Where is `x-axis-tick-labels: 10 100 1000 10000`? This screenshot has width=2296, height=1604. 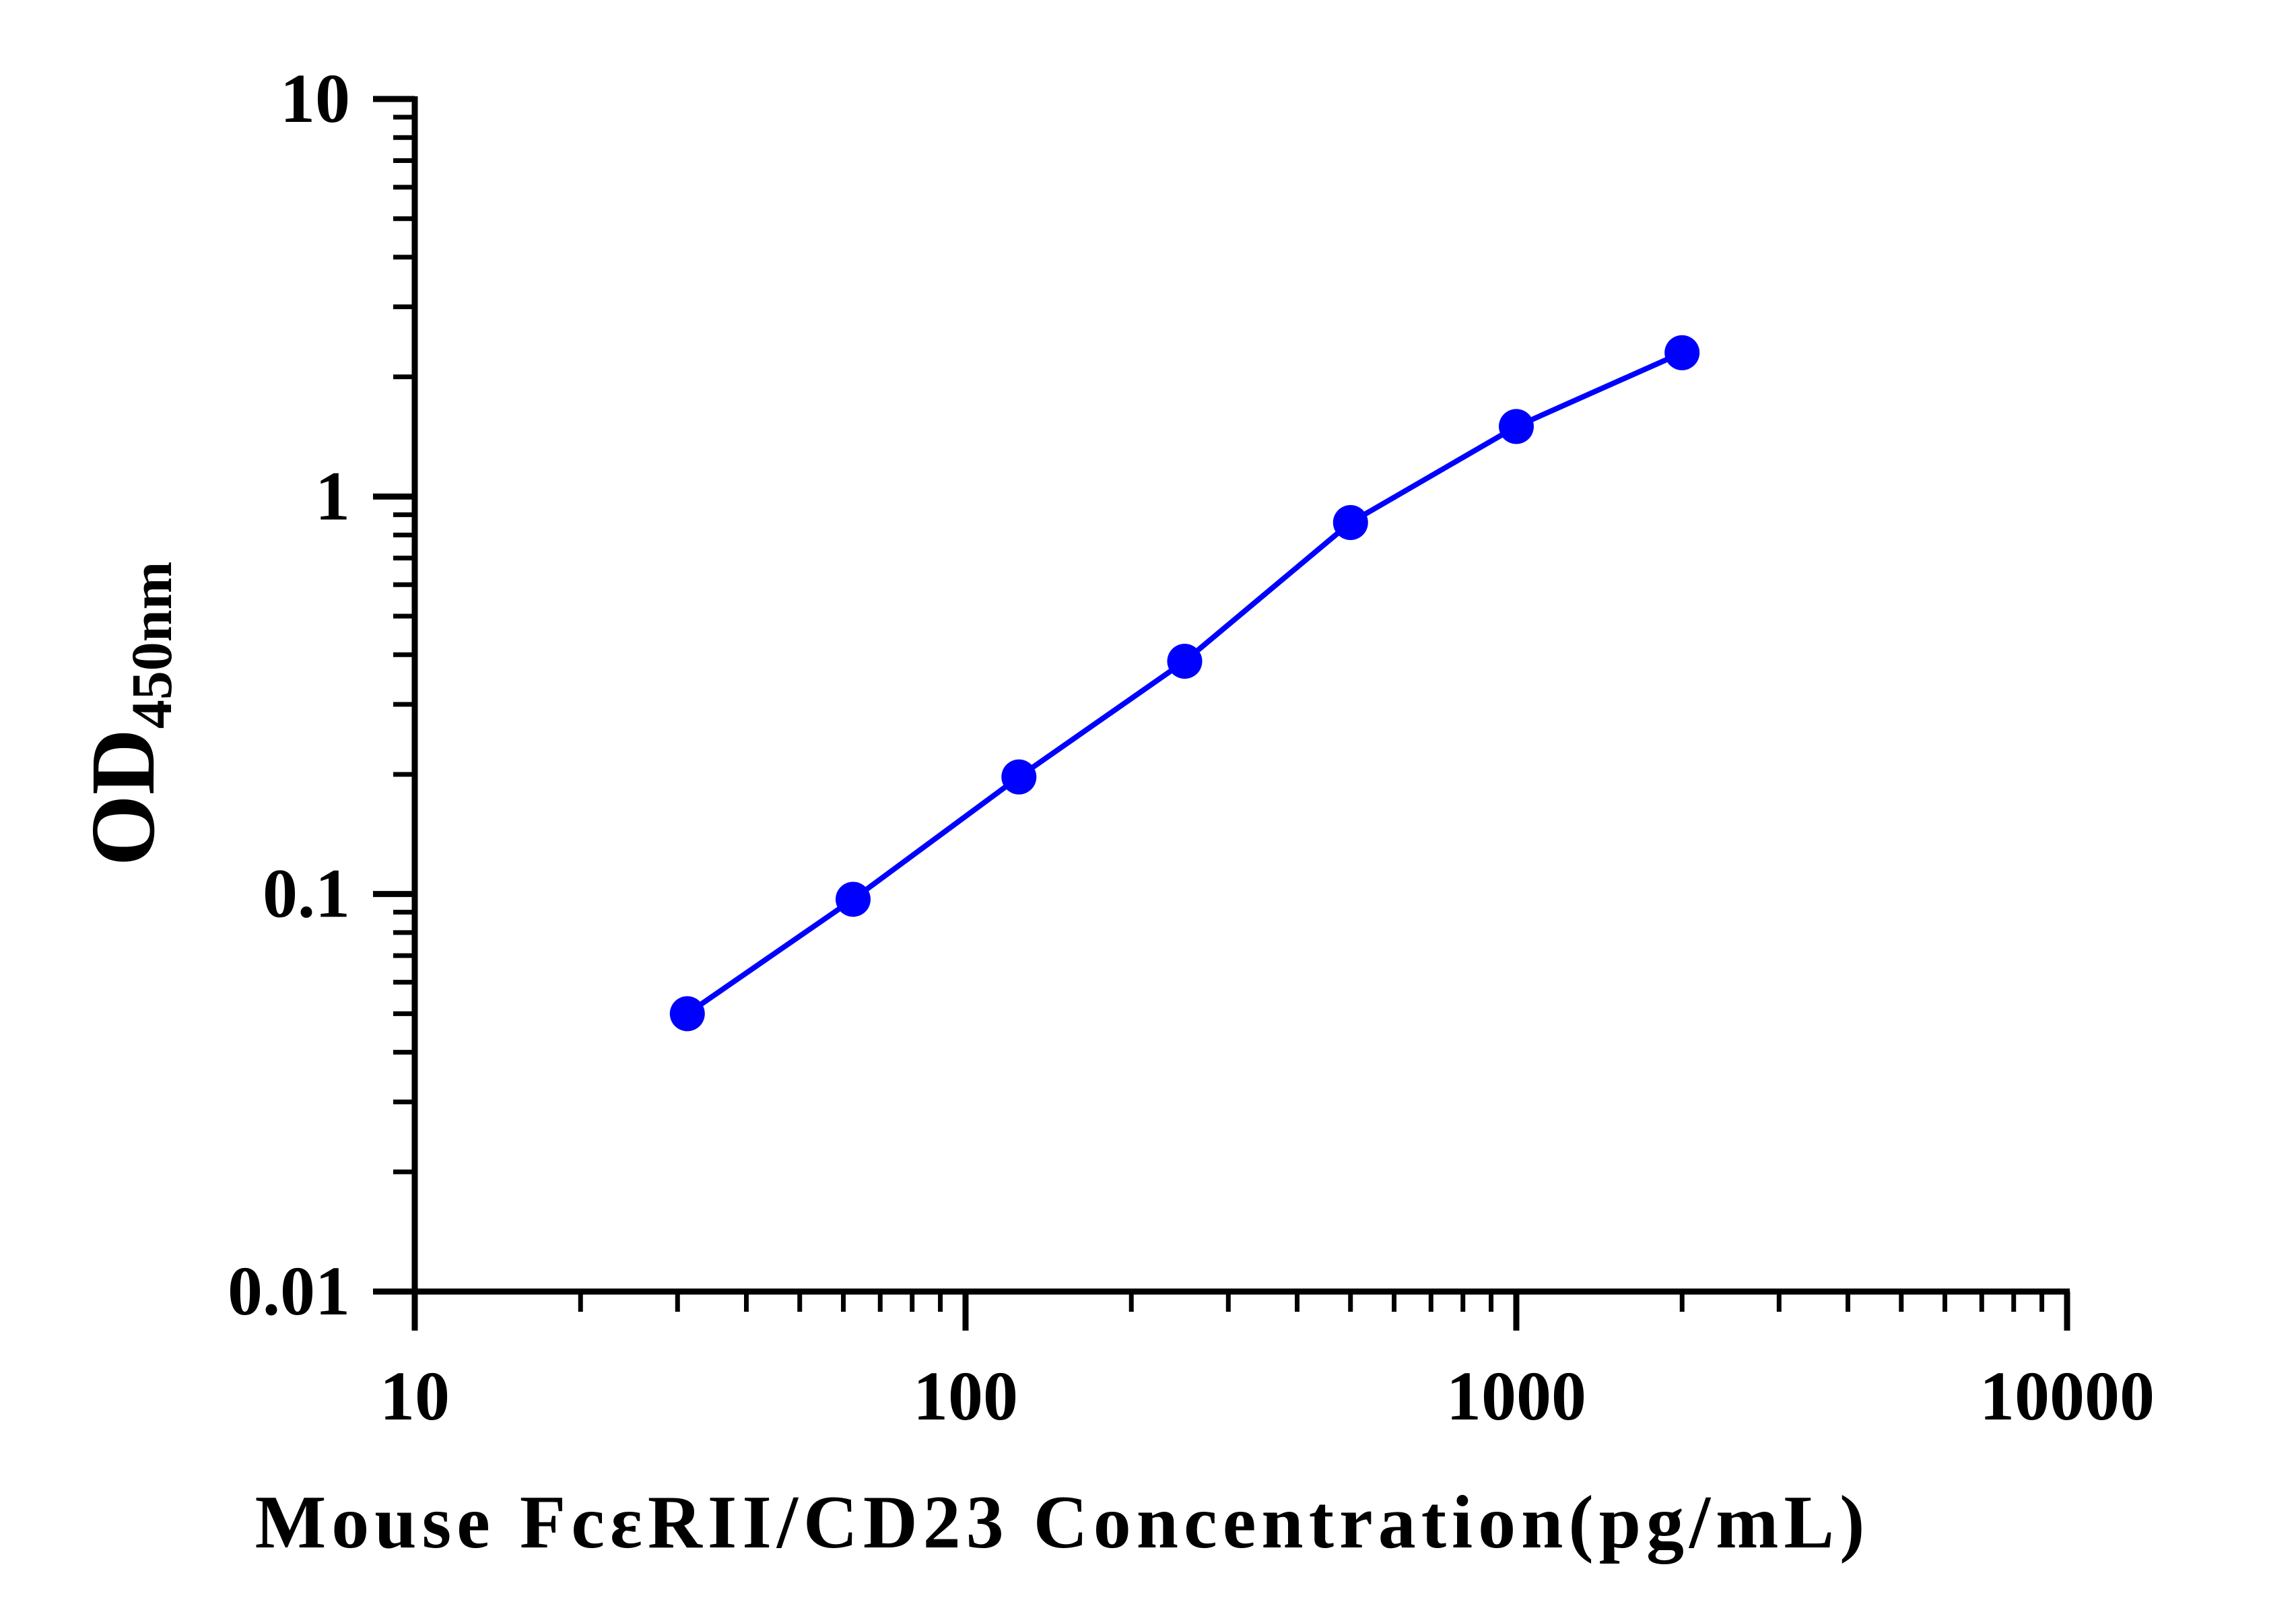
x-axis-tick-labels: 10 100 1000 10000 is located at coordinates (1267, 1397).